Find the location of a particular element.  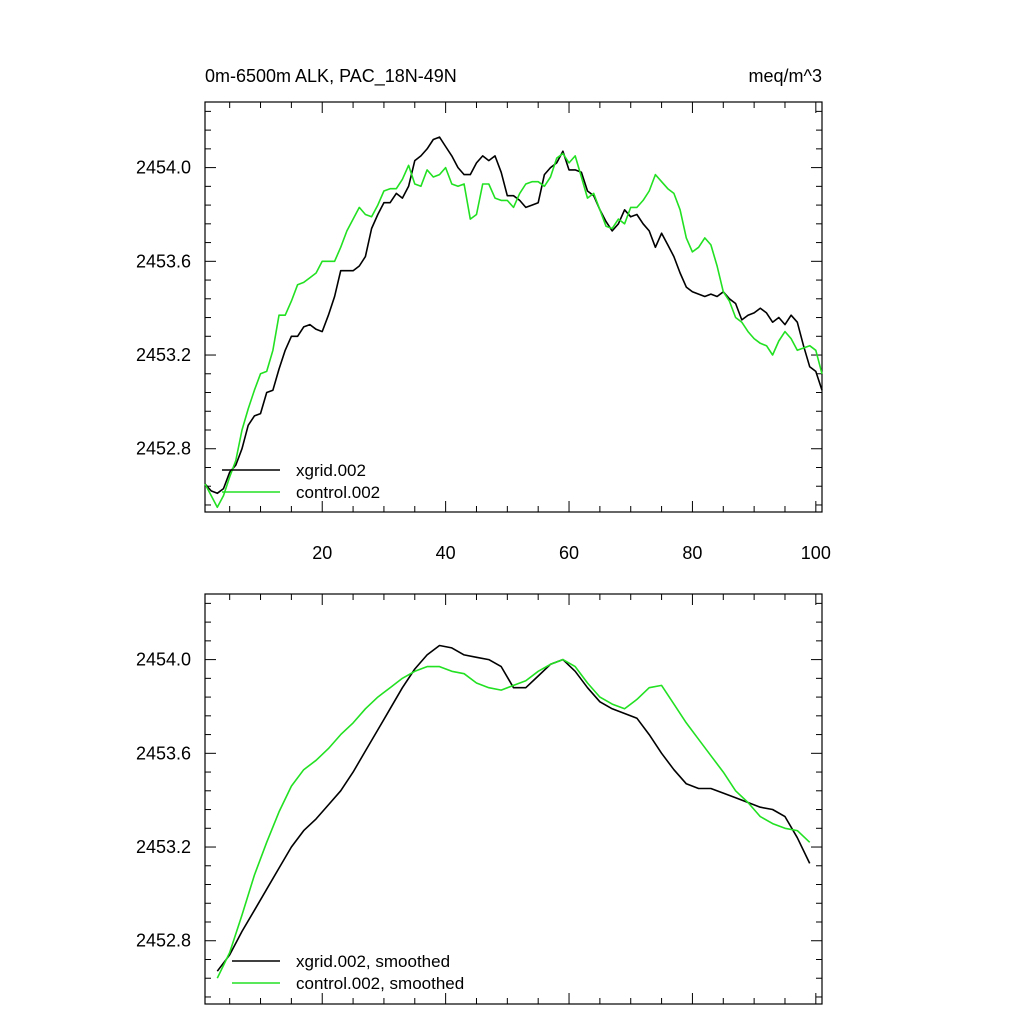

x-tick-label: 40 is located at coordinates (446, 553).